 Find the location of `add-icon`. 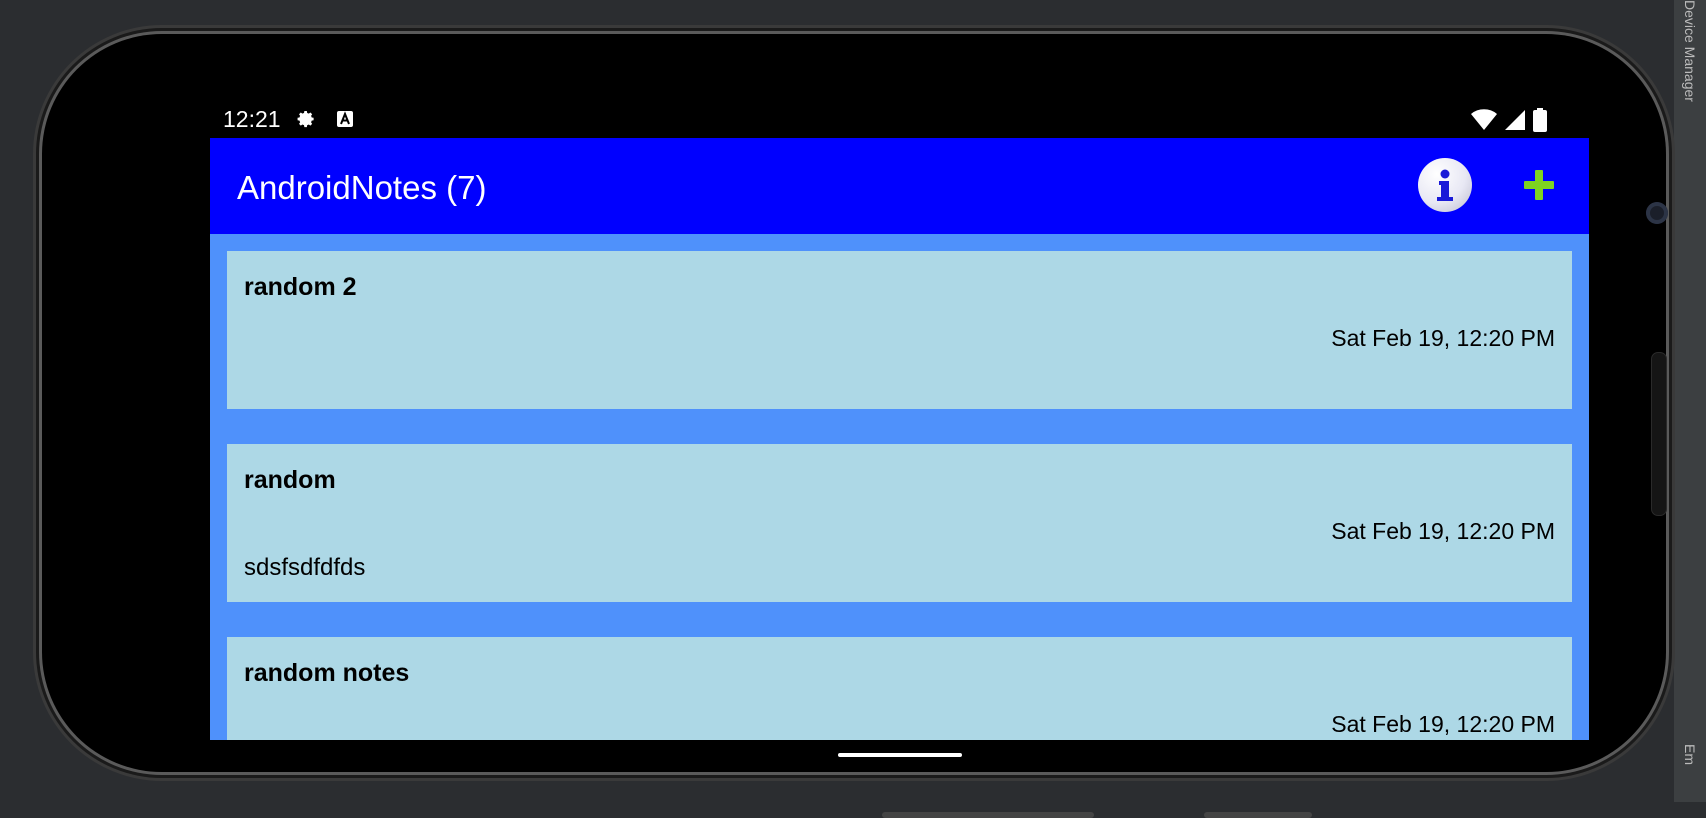

add-icon is located at coordinates (1539, 185).